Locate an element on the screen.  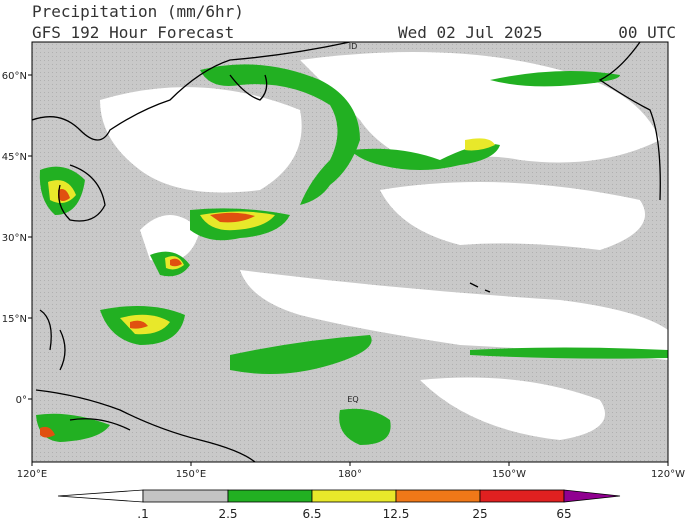
colorbar is located at coordinates (339, 496).